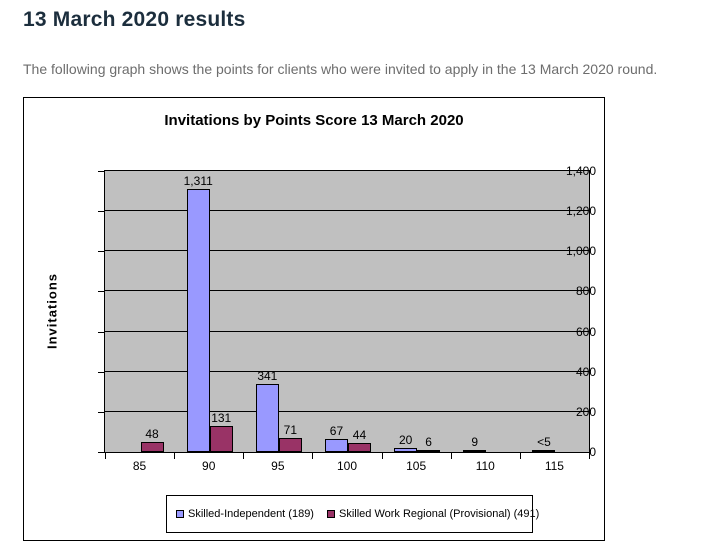 The image size is (714, 552). Describe the element at coordinates (428, 442) in the screenshot. I see `bar-value-label: 6` at that location.